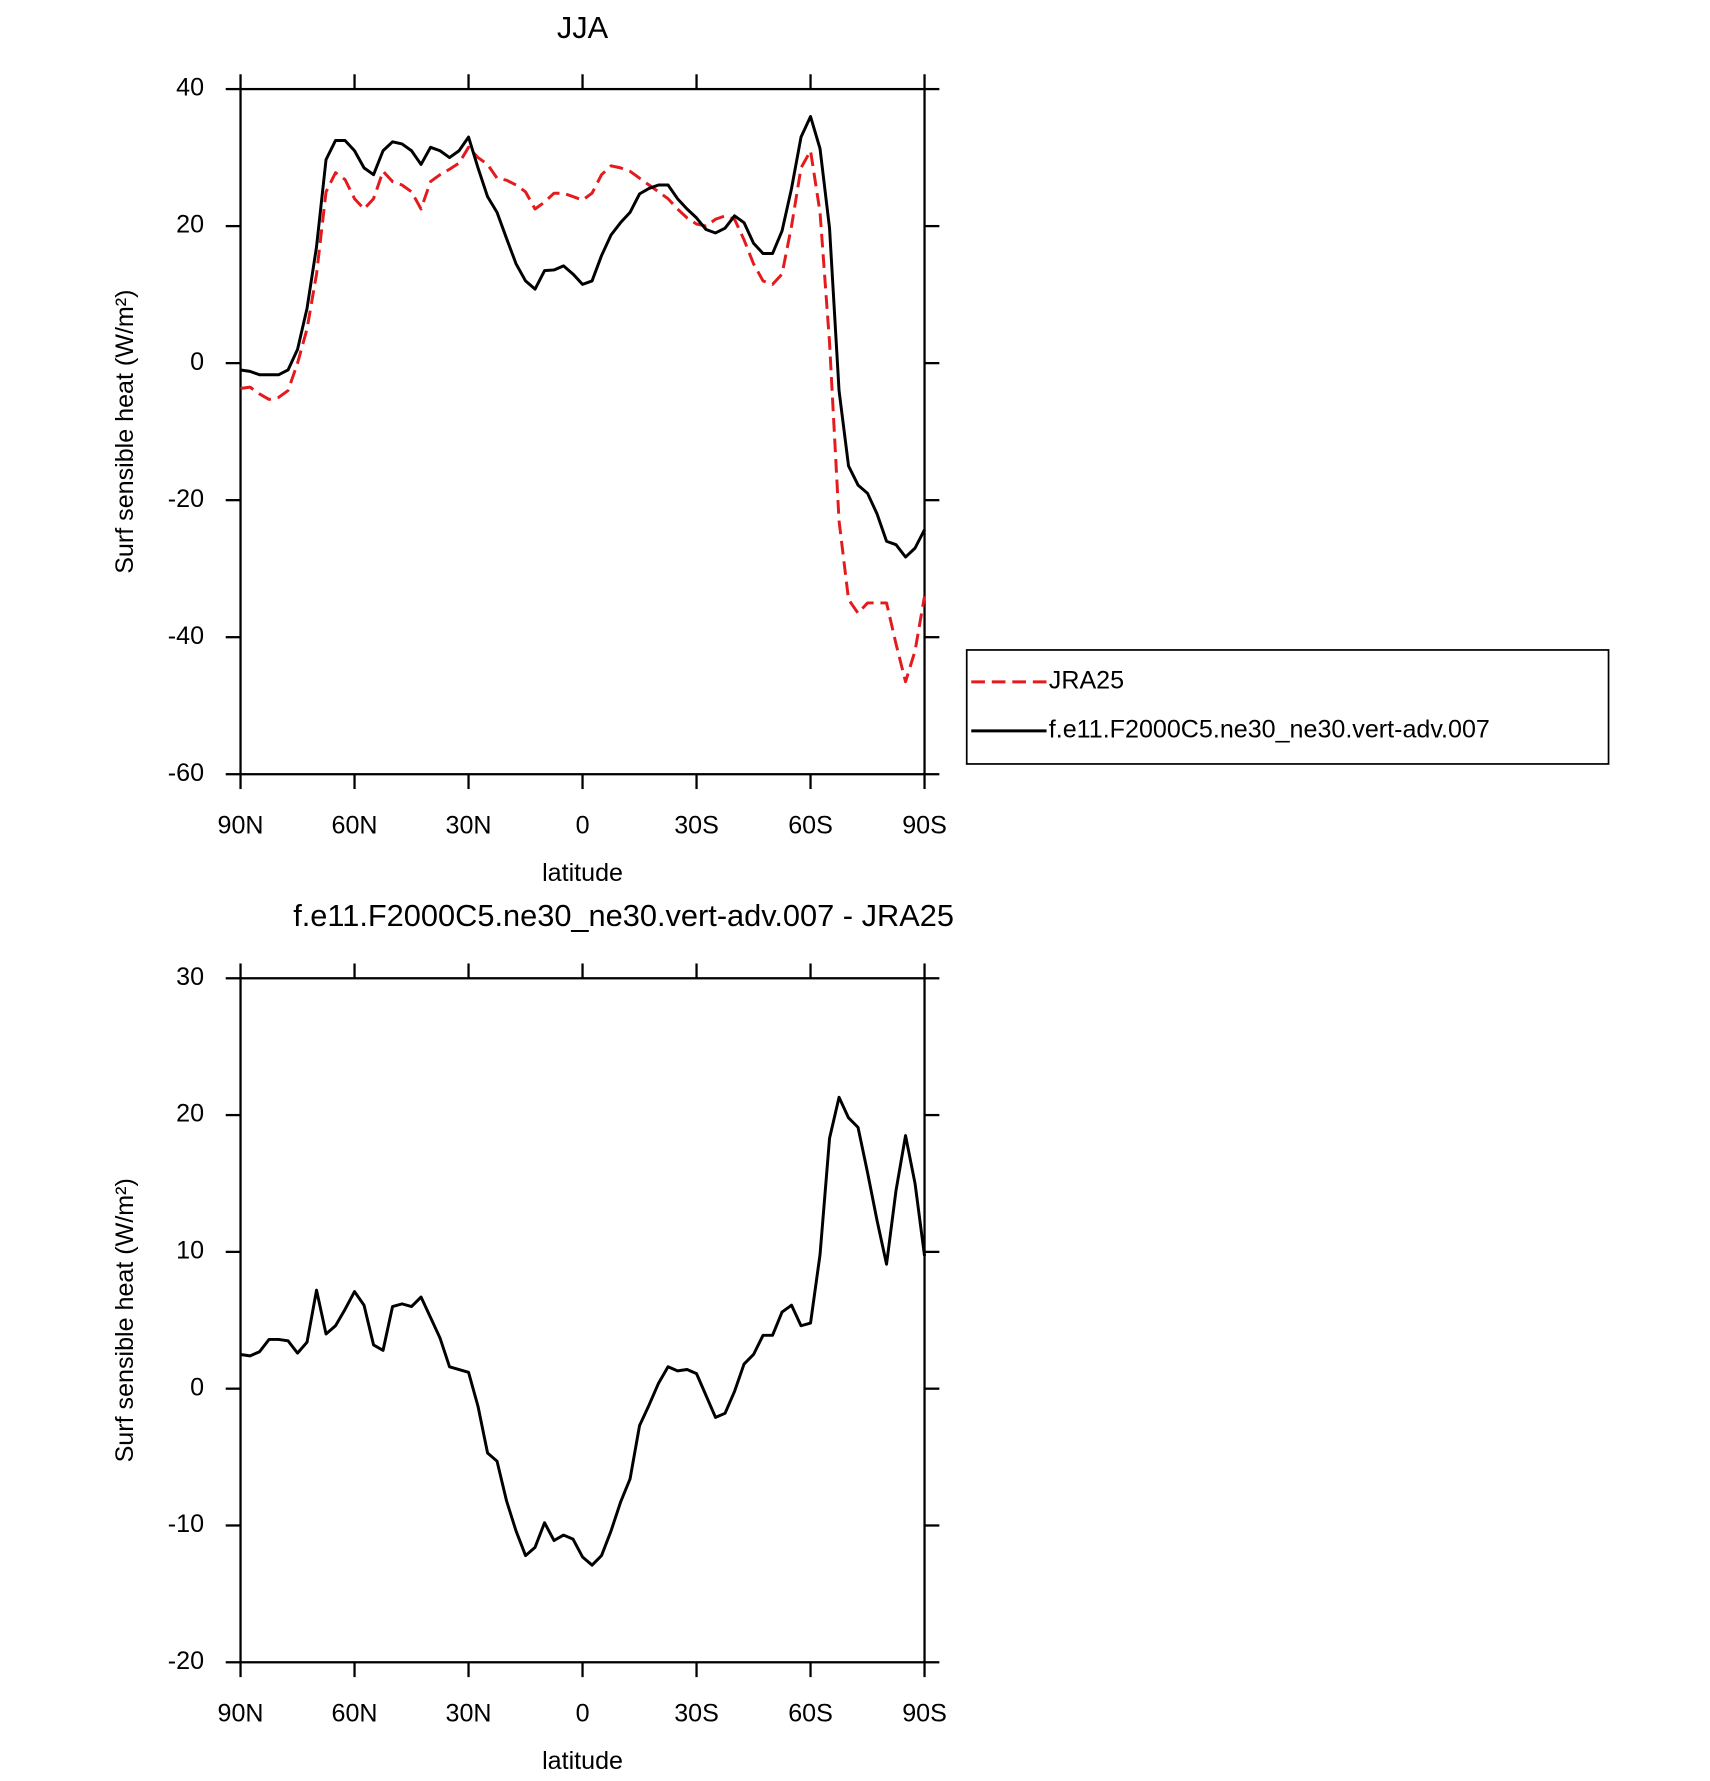 The image size is (1710, 1781). Describe the element at coordinates (190, 1251) in the screenshot. I see `y-tick-label: 10` at that location.